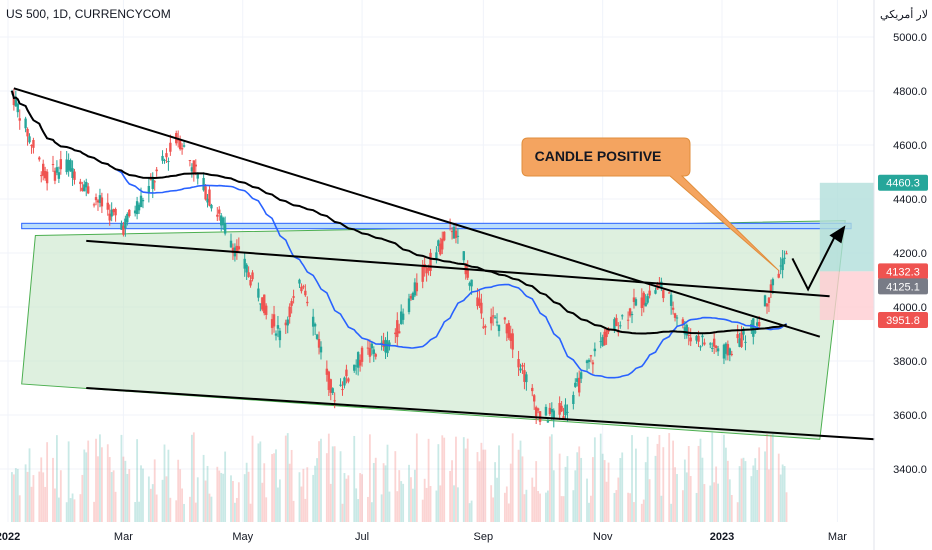  I want to click on callout-bubble, so click(650, 204).